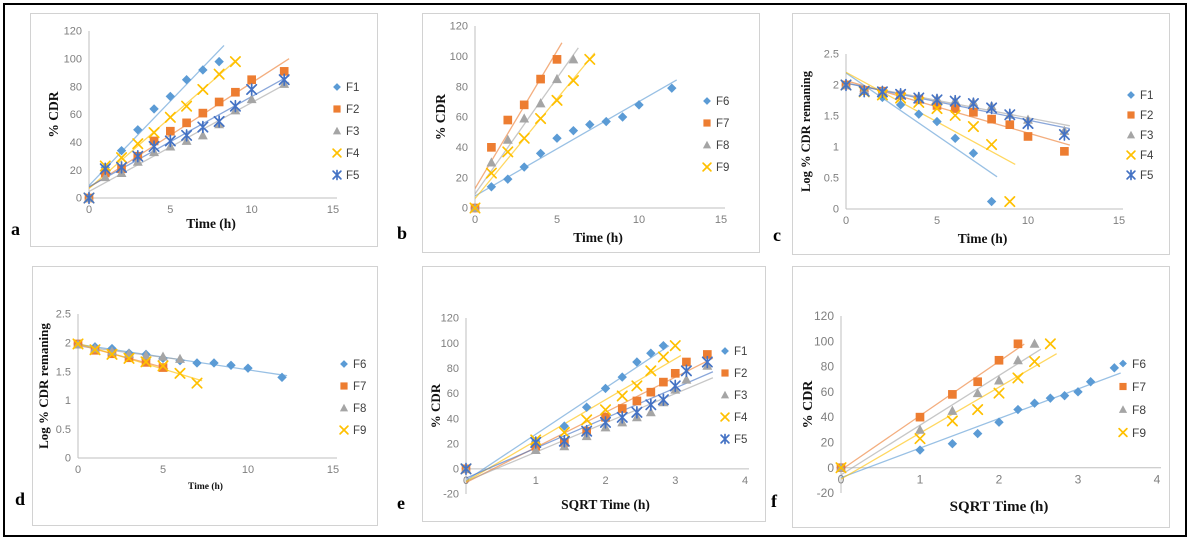  Describe the element at coordinates (63, 430) in the screenshot. I see `y-tick-label: 0.5` at that location.